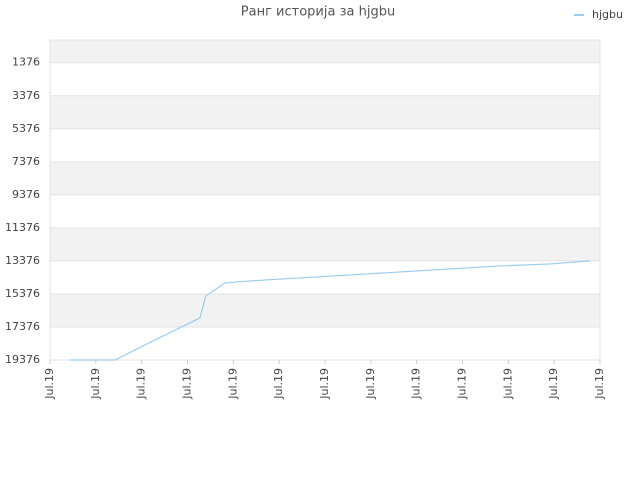 The height and width of the screenshot is (480, 640). What do you see at coordinates (26, 62) in the screenshot?
I see `y-tick-label: 1376` at bounding box center [26, 62].